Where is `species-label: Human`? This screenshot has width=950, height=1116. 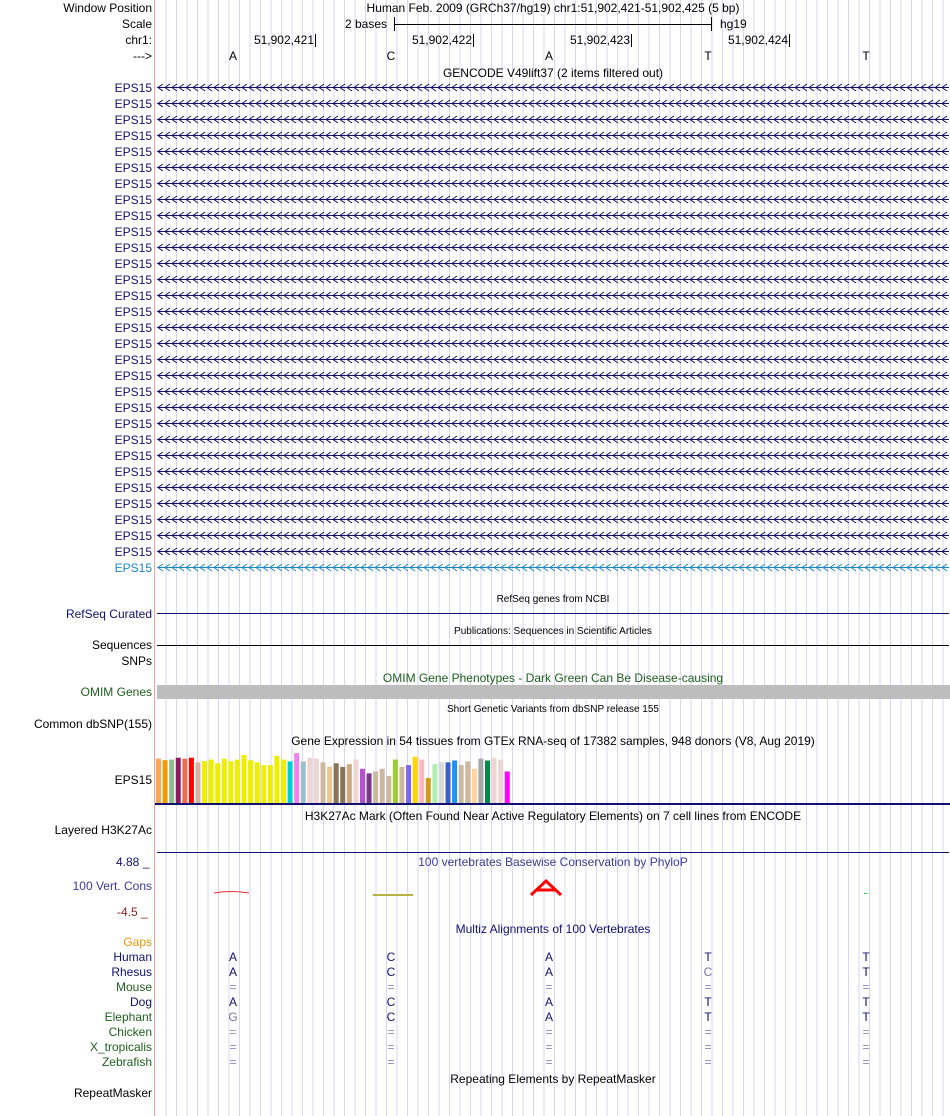 species-label: Human is located at coordinates (132, 957).